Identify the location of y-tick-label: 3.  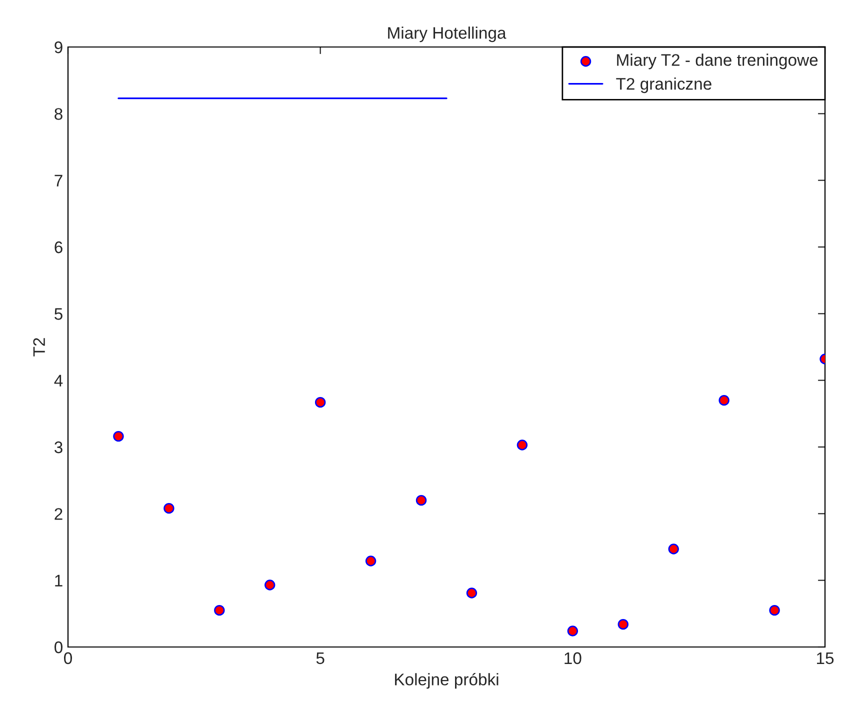
(58, 447).